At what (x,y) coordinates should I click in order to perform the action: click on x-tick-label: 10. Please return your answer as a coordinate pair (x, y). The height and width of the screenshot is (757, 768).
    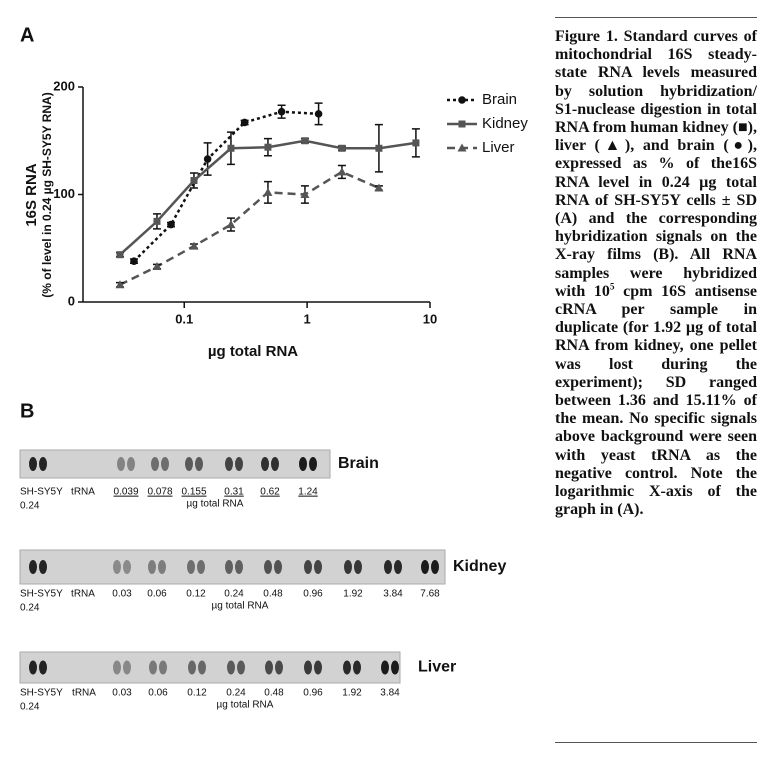
    Looking at the image, I should click on (430, 318).